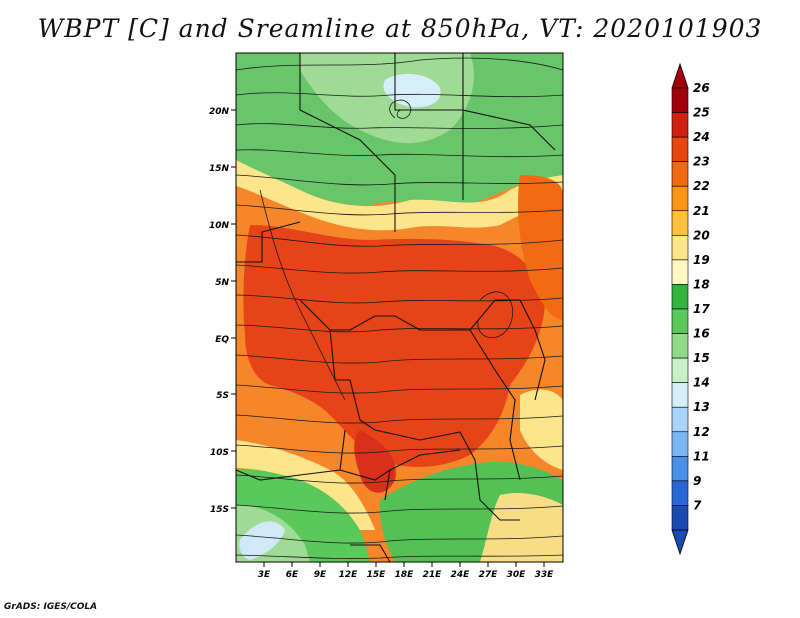 The height and width of the screenshot is (618, 800). Describe the element at coordinates (264, 575) in the screenshot. I see `lon-label: 3E` at that location.